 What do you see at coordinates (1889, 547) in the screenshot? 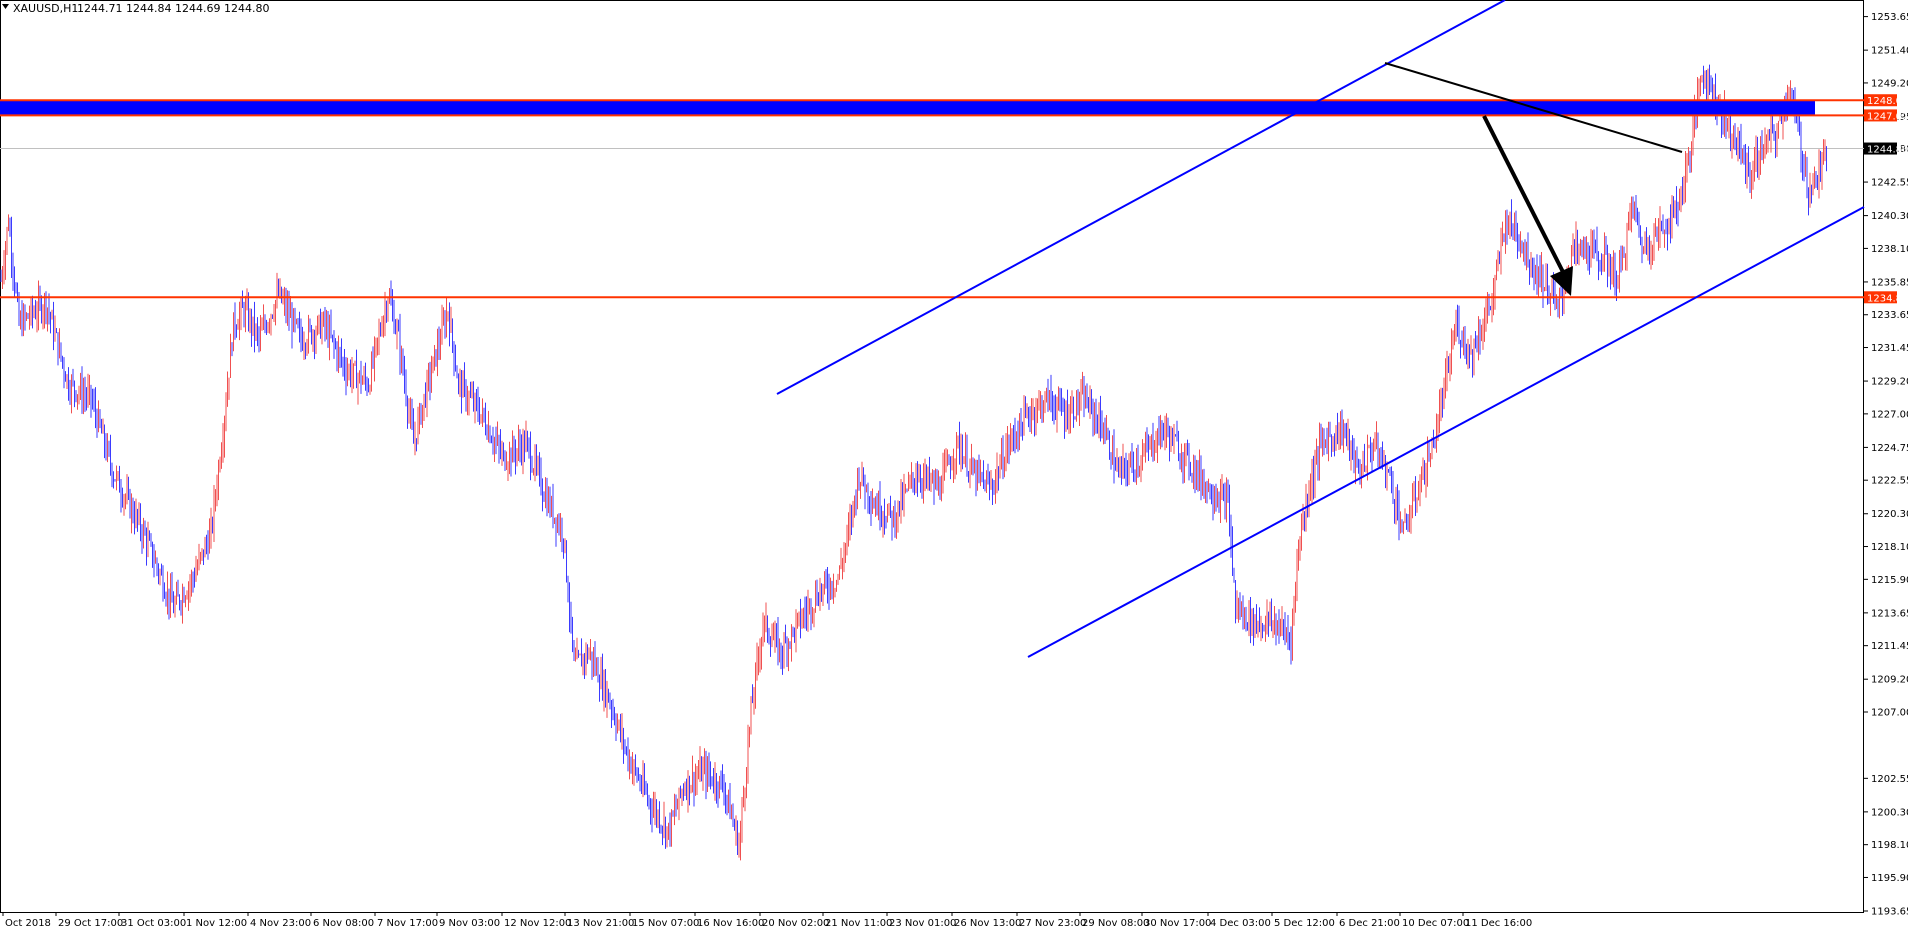
I see `y-tick-label: 1218.10` at bounding box center [1889, 547].